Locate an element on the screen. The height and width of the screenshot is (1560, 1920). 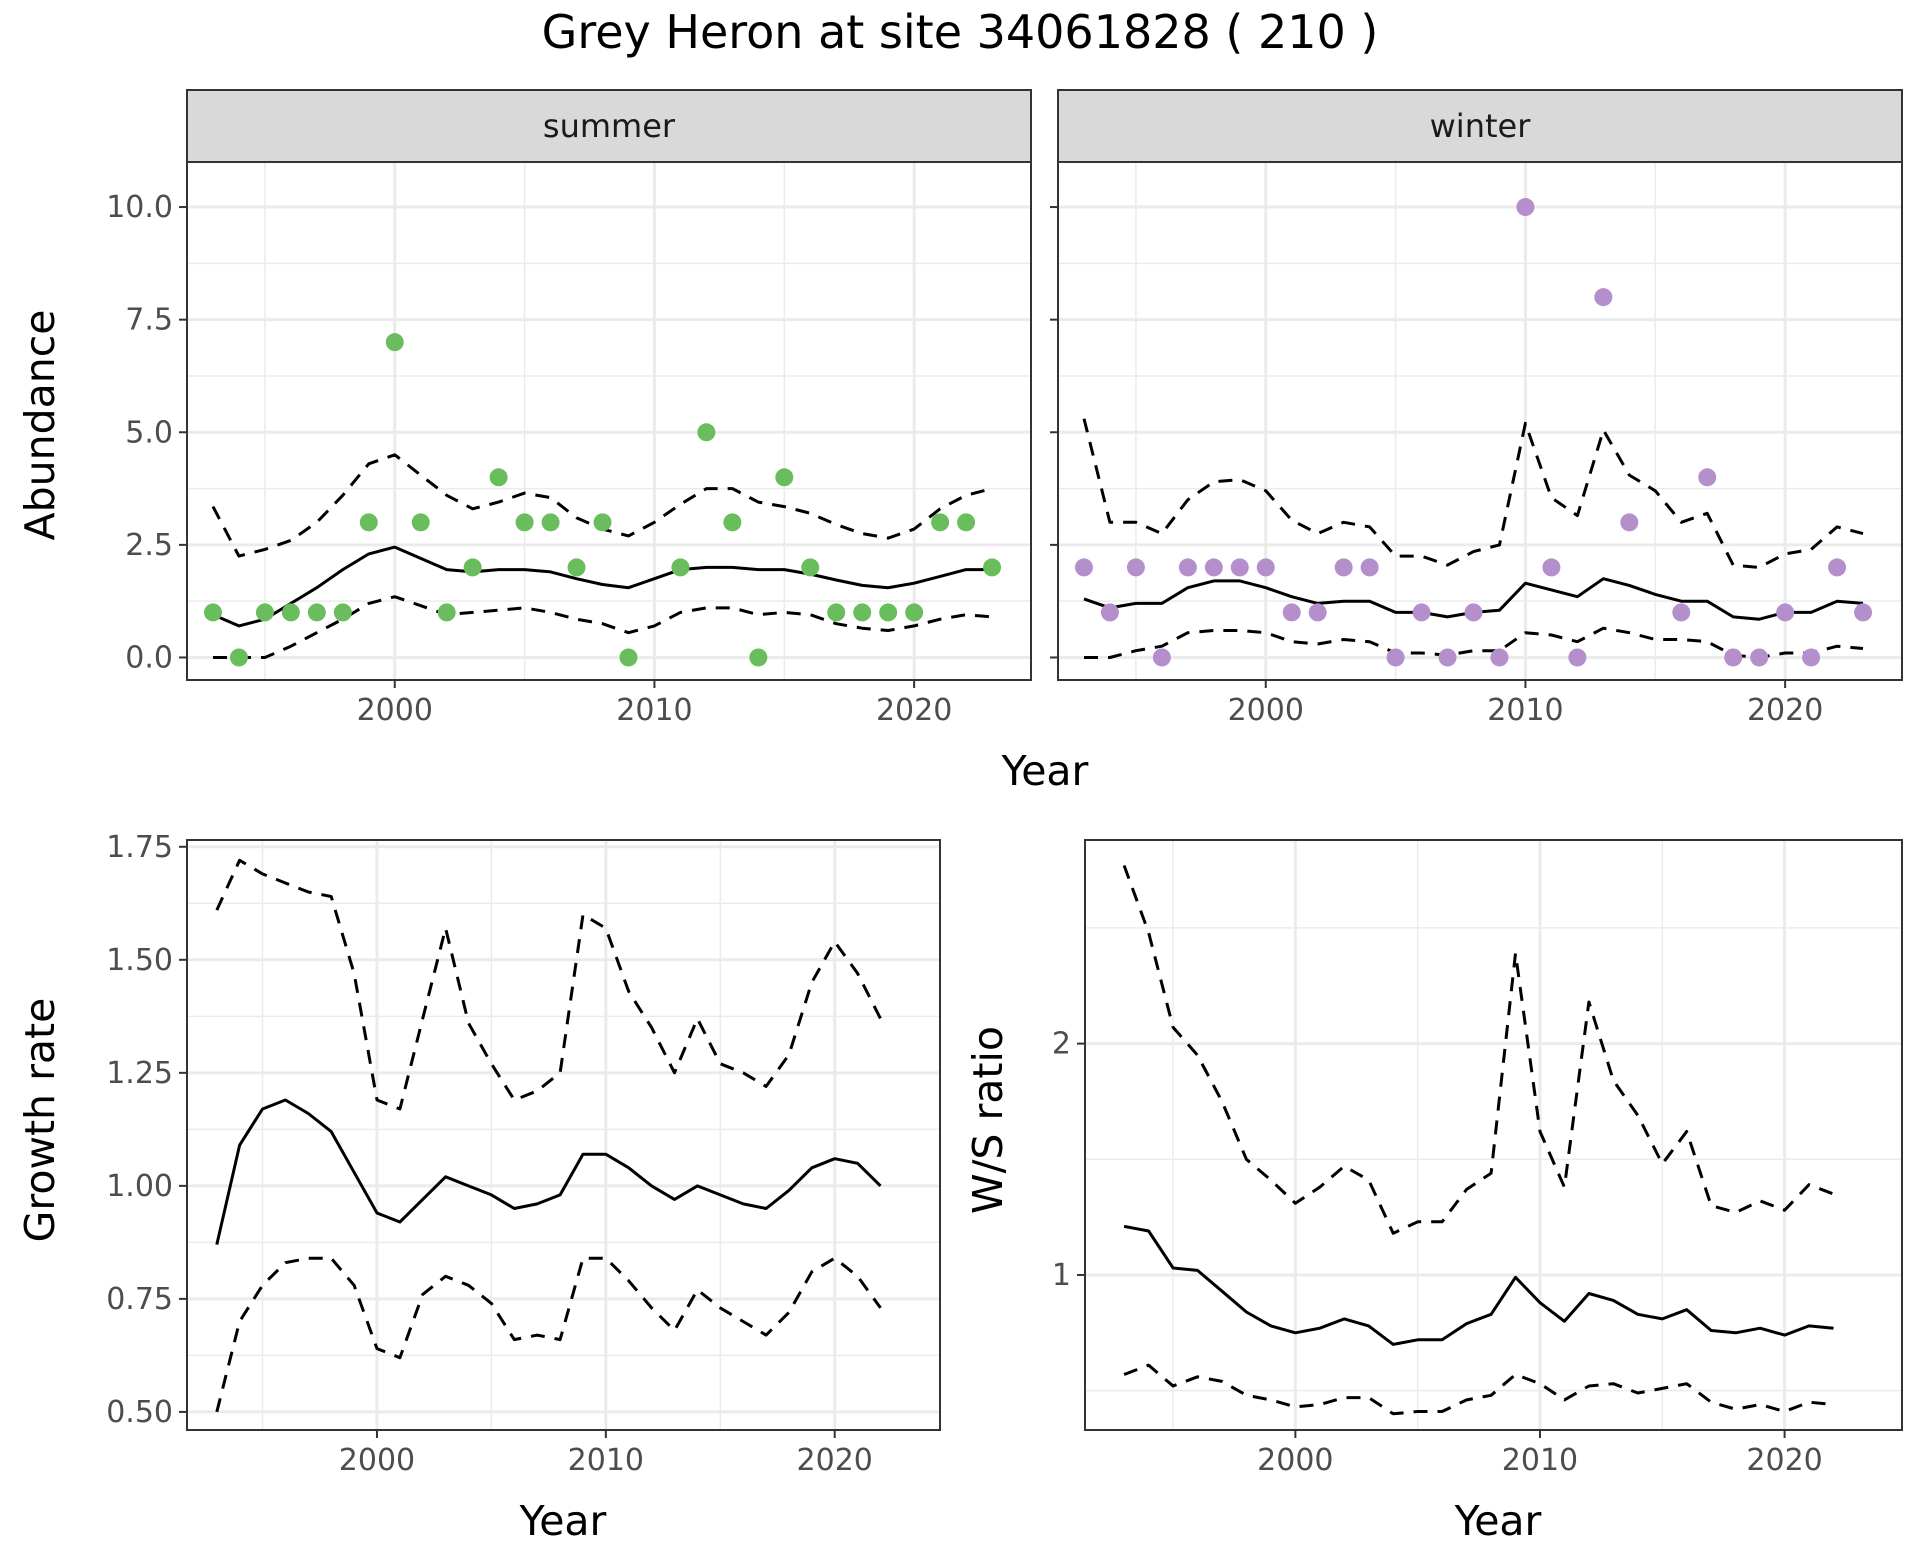
growth-fit-line is located at coordinates (548, 1171).